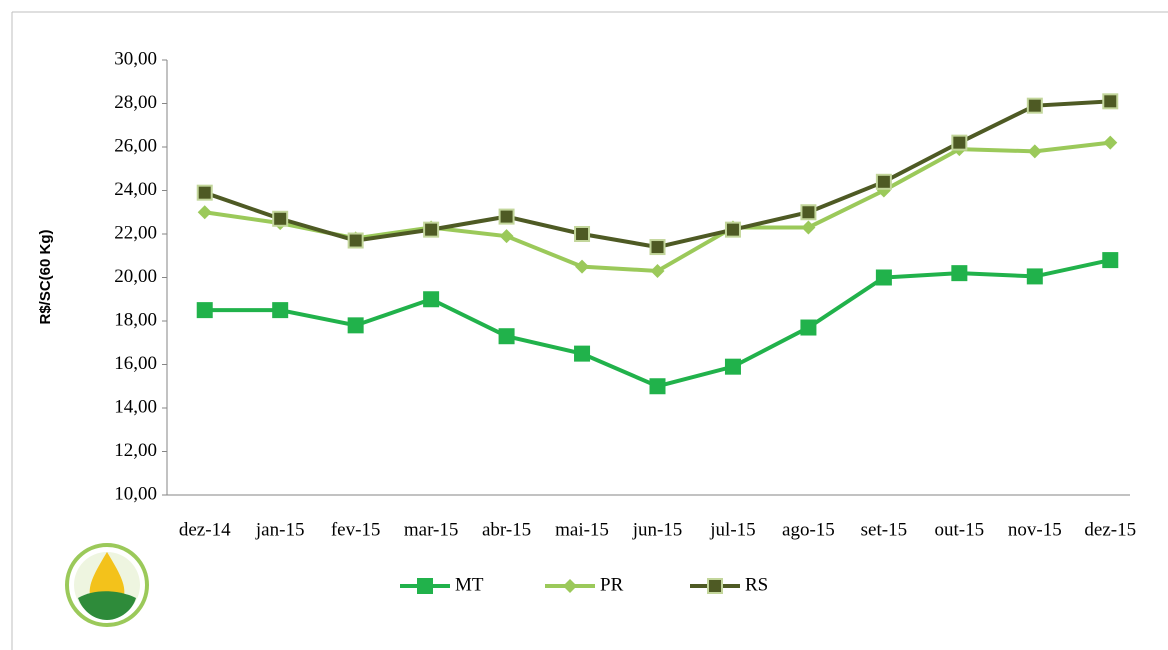  I want to click on legend-label: PR, so click(612, 584).